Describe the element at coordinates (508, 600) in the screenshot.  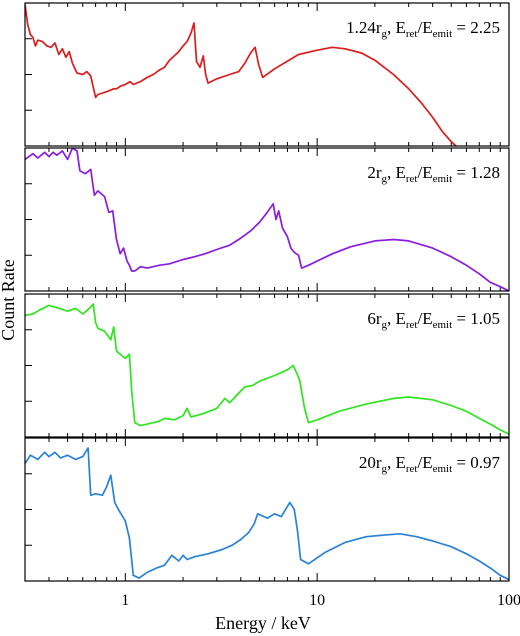
I see `x-tick-label: 100` at that location.